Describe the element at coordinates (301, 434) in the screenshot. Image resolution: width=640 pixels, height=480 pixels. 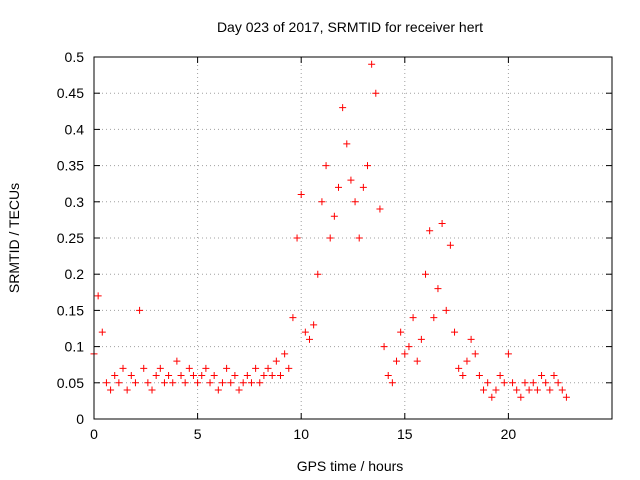
I see `x-tick-label: 10` at that location.